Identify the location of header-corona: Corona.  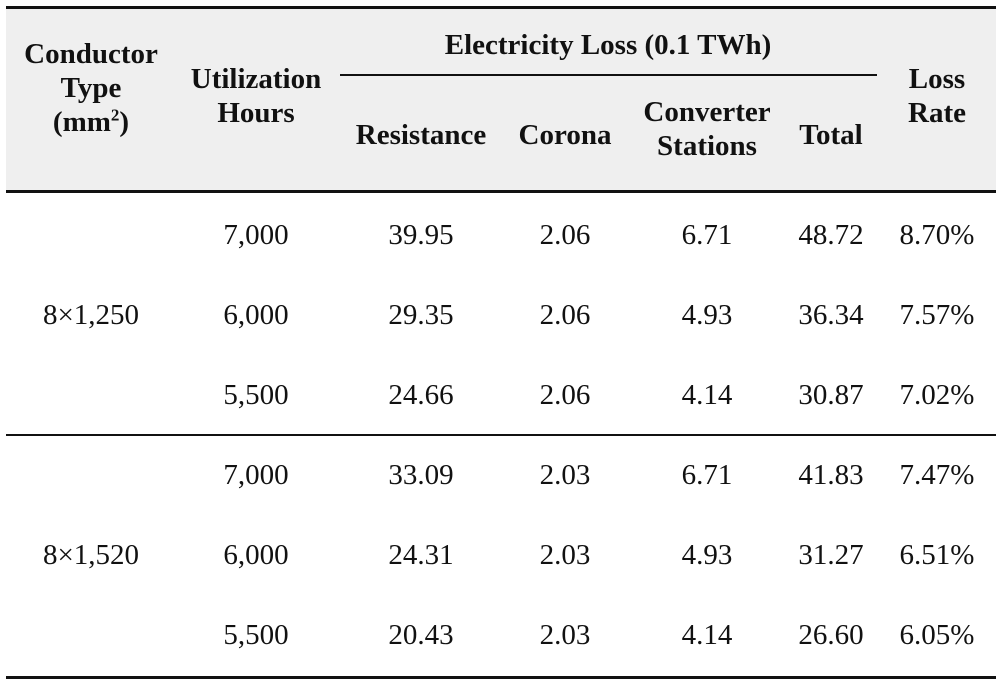
(565, 135).